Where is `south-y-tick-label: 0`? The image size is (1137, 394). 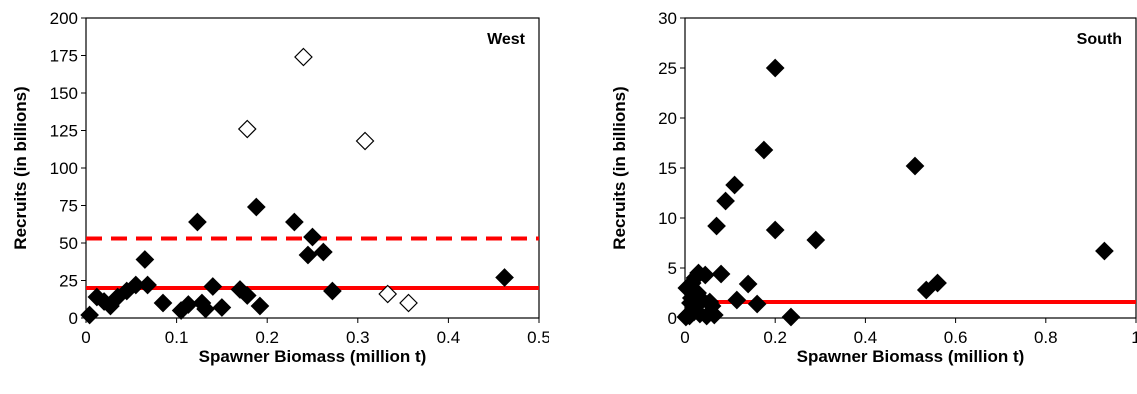
south-y-tick-label: 0 is located at coordinates (672, 318).